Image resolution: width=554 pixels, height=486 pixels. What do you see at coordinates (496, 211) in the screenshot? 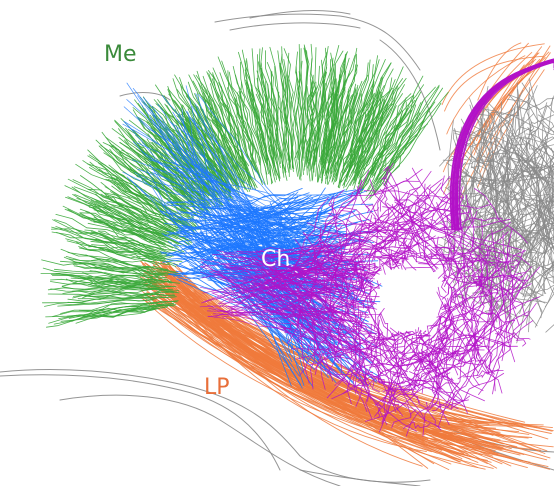
I see `central-brain-fibers` at bounding box center [496, 211].